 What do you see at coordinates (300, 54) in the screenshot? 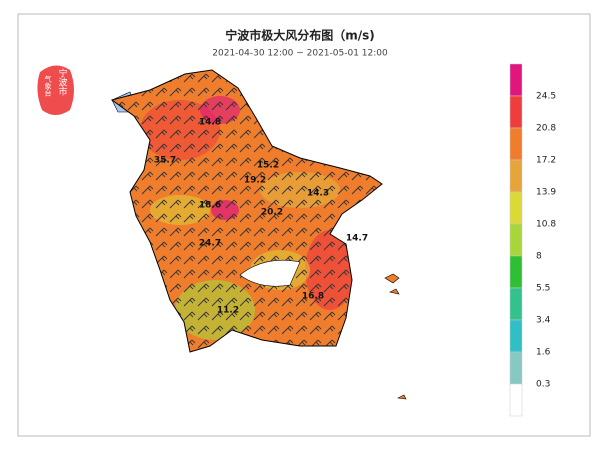
I see `subtitle: 2021-04-30 12:00 ~ 2021-05-01 12:00` at bounding box center [300, 54].